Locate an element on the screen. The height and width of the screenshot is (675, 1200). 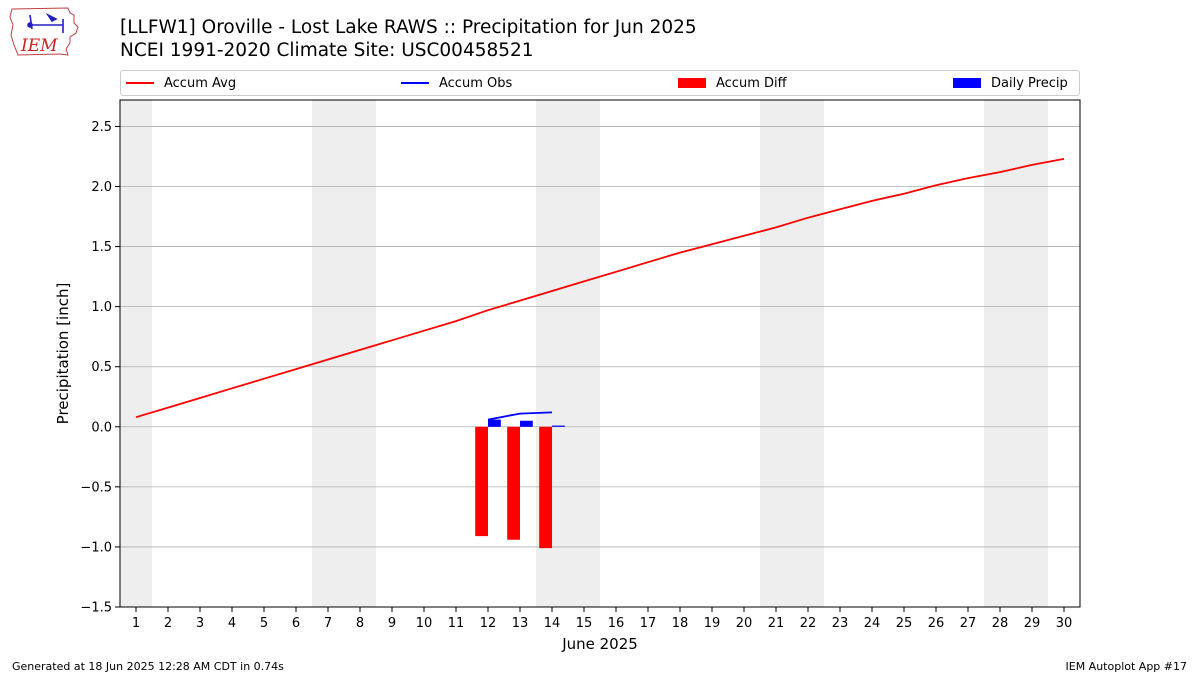
y-tick-label: 0.5 is located at coordinates (101, 367).